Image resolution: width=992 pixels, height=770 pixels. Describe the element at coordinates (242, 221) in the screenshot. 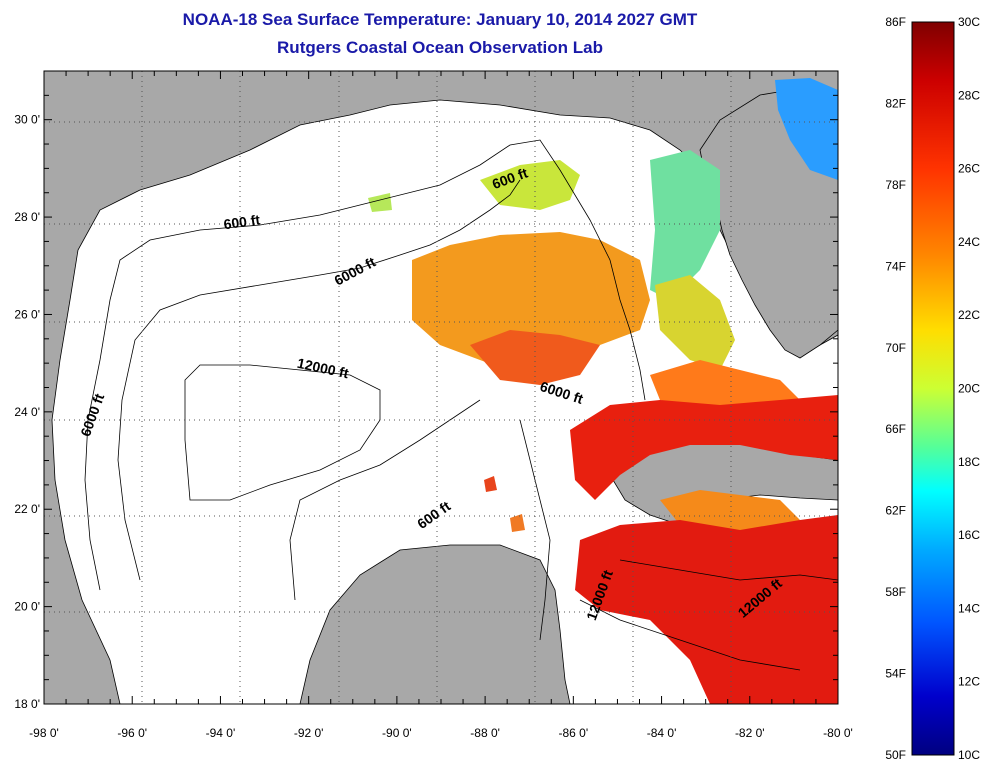

I see `contour-label: 600 ft` at that location.